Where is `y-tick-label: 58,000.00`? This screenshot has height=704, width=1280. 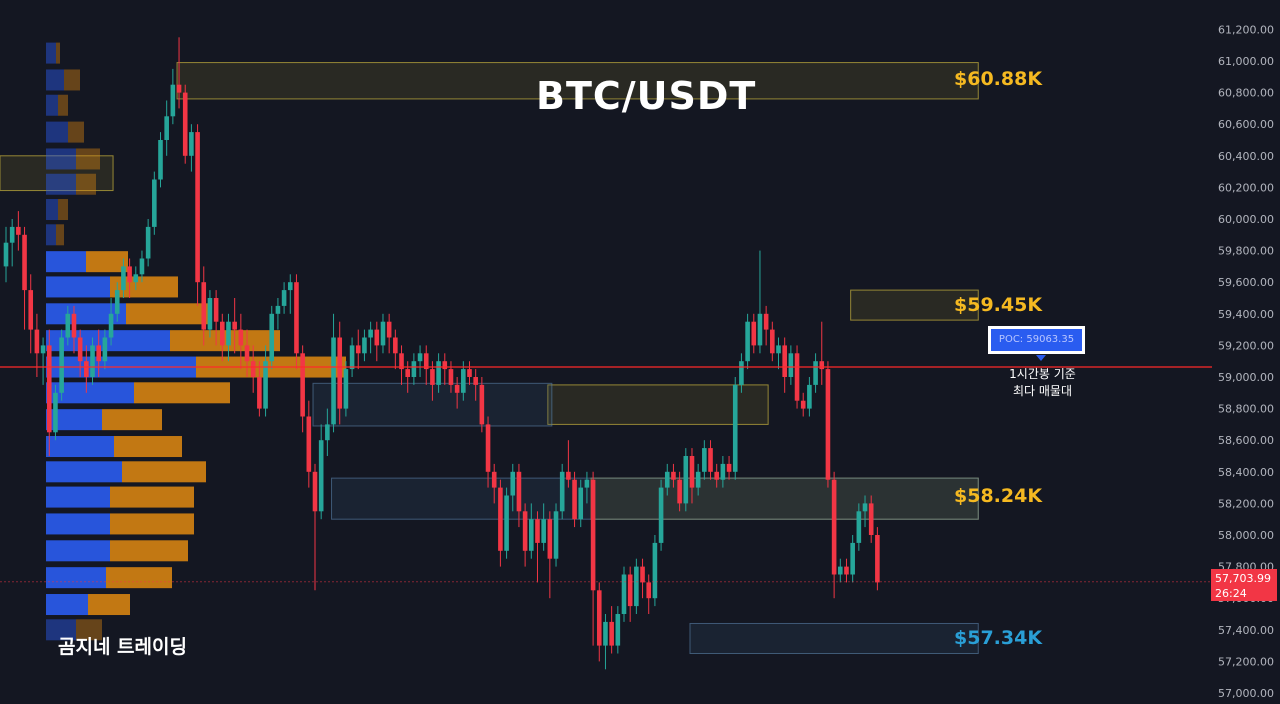
y-tick-label: 58,000.00 is located at coordinates (1246, 535).